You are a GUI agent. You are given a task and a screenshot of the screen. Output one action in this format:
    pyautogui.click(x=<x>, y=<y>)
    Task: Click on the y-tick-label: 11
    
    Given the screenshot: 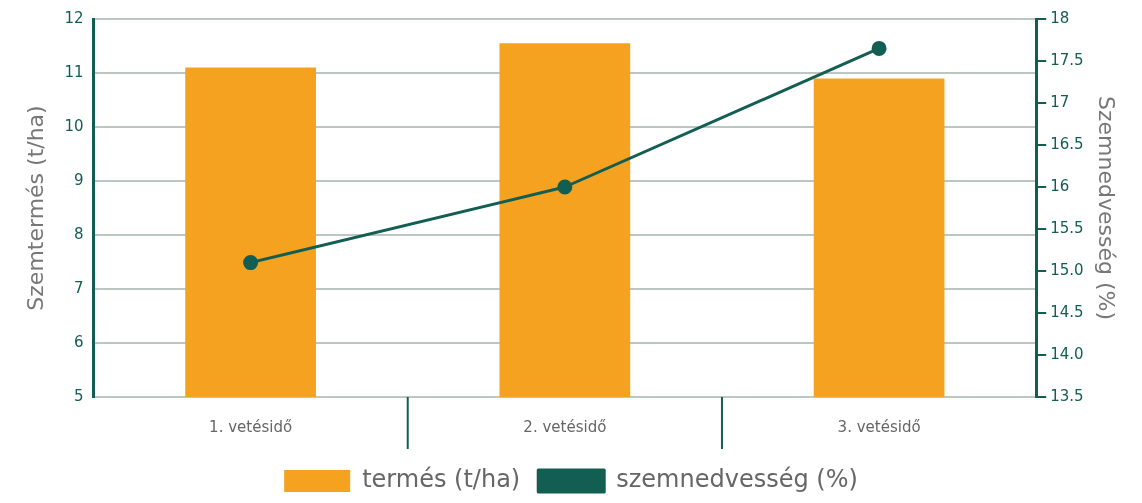 What is the action you would take?
    pyautogui.click(x=74, y=71)
    